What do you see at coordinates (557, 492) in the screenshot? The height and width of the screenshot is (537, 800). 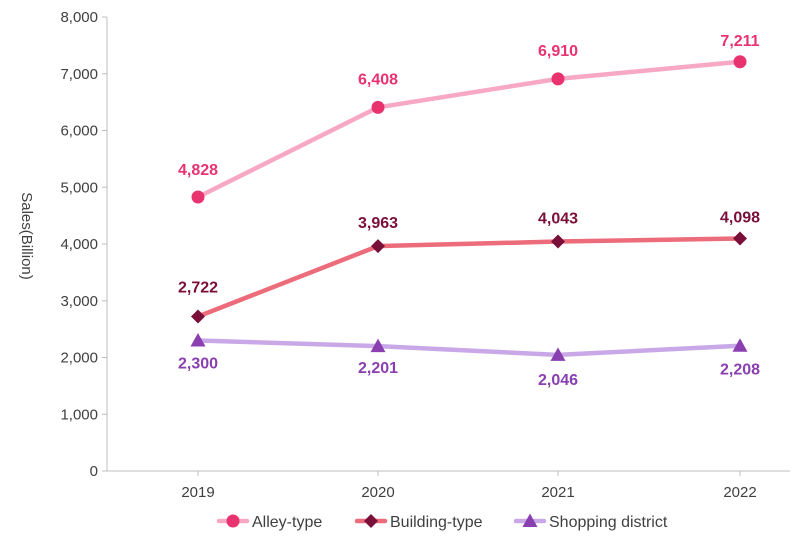 I see `x-tick-label: 2021` at bounding box center [557, 492].